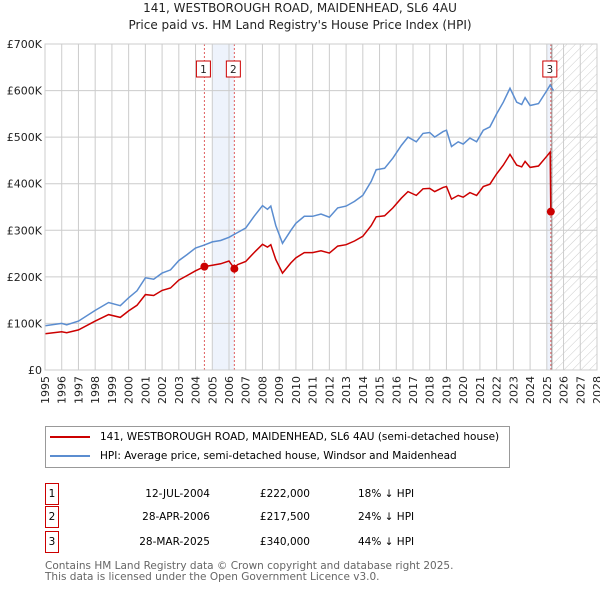  Describe the element at coordinates (245, 542) in the screenshot. I see `sale-row: 3 28-MAR-2025 £340,000 44% ↓ HPI` at that location.